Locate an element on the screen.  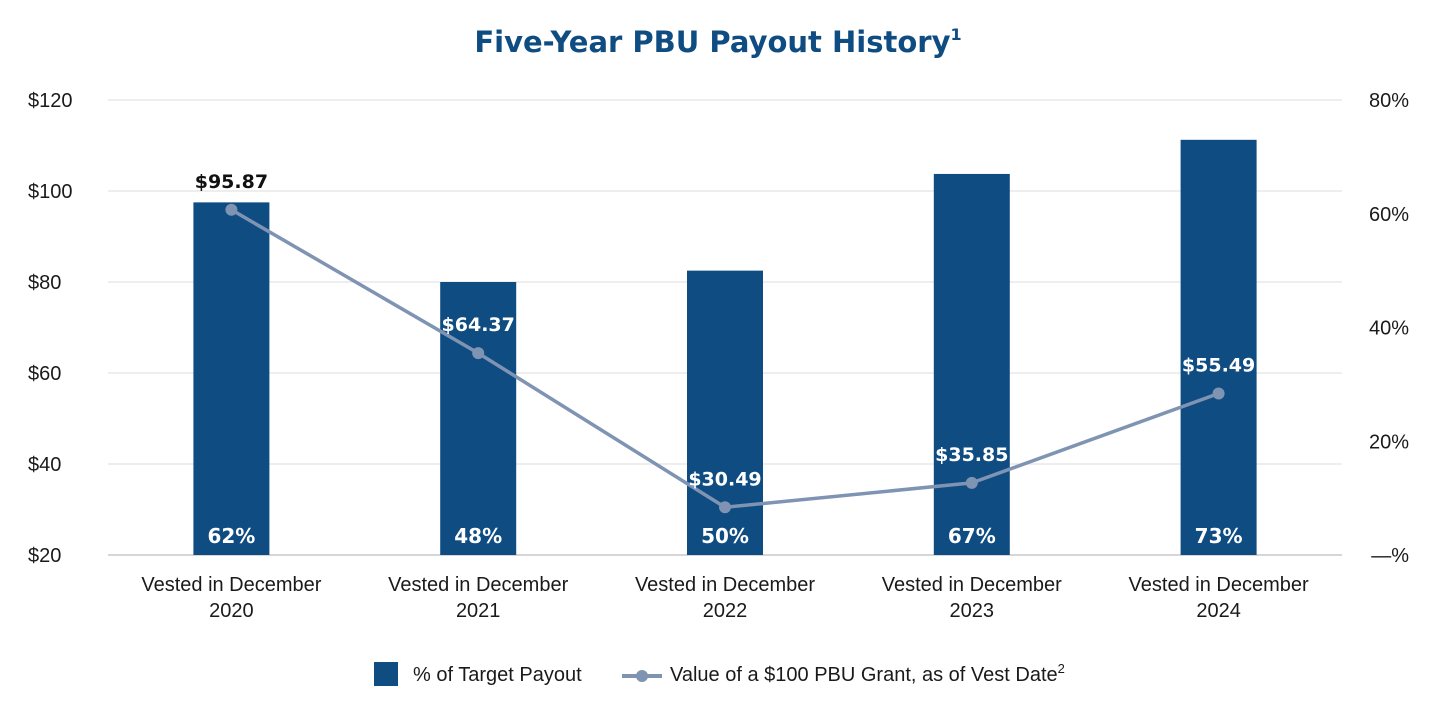
right-tick-label: 20% is located at coordinates (1389, 442).